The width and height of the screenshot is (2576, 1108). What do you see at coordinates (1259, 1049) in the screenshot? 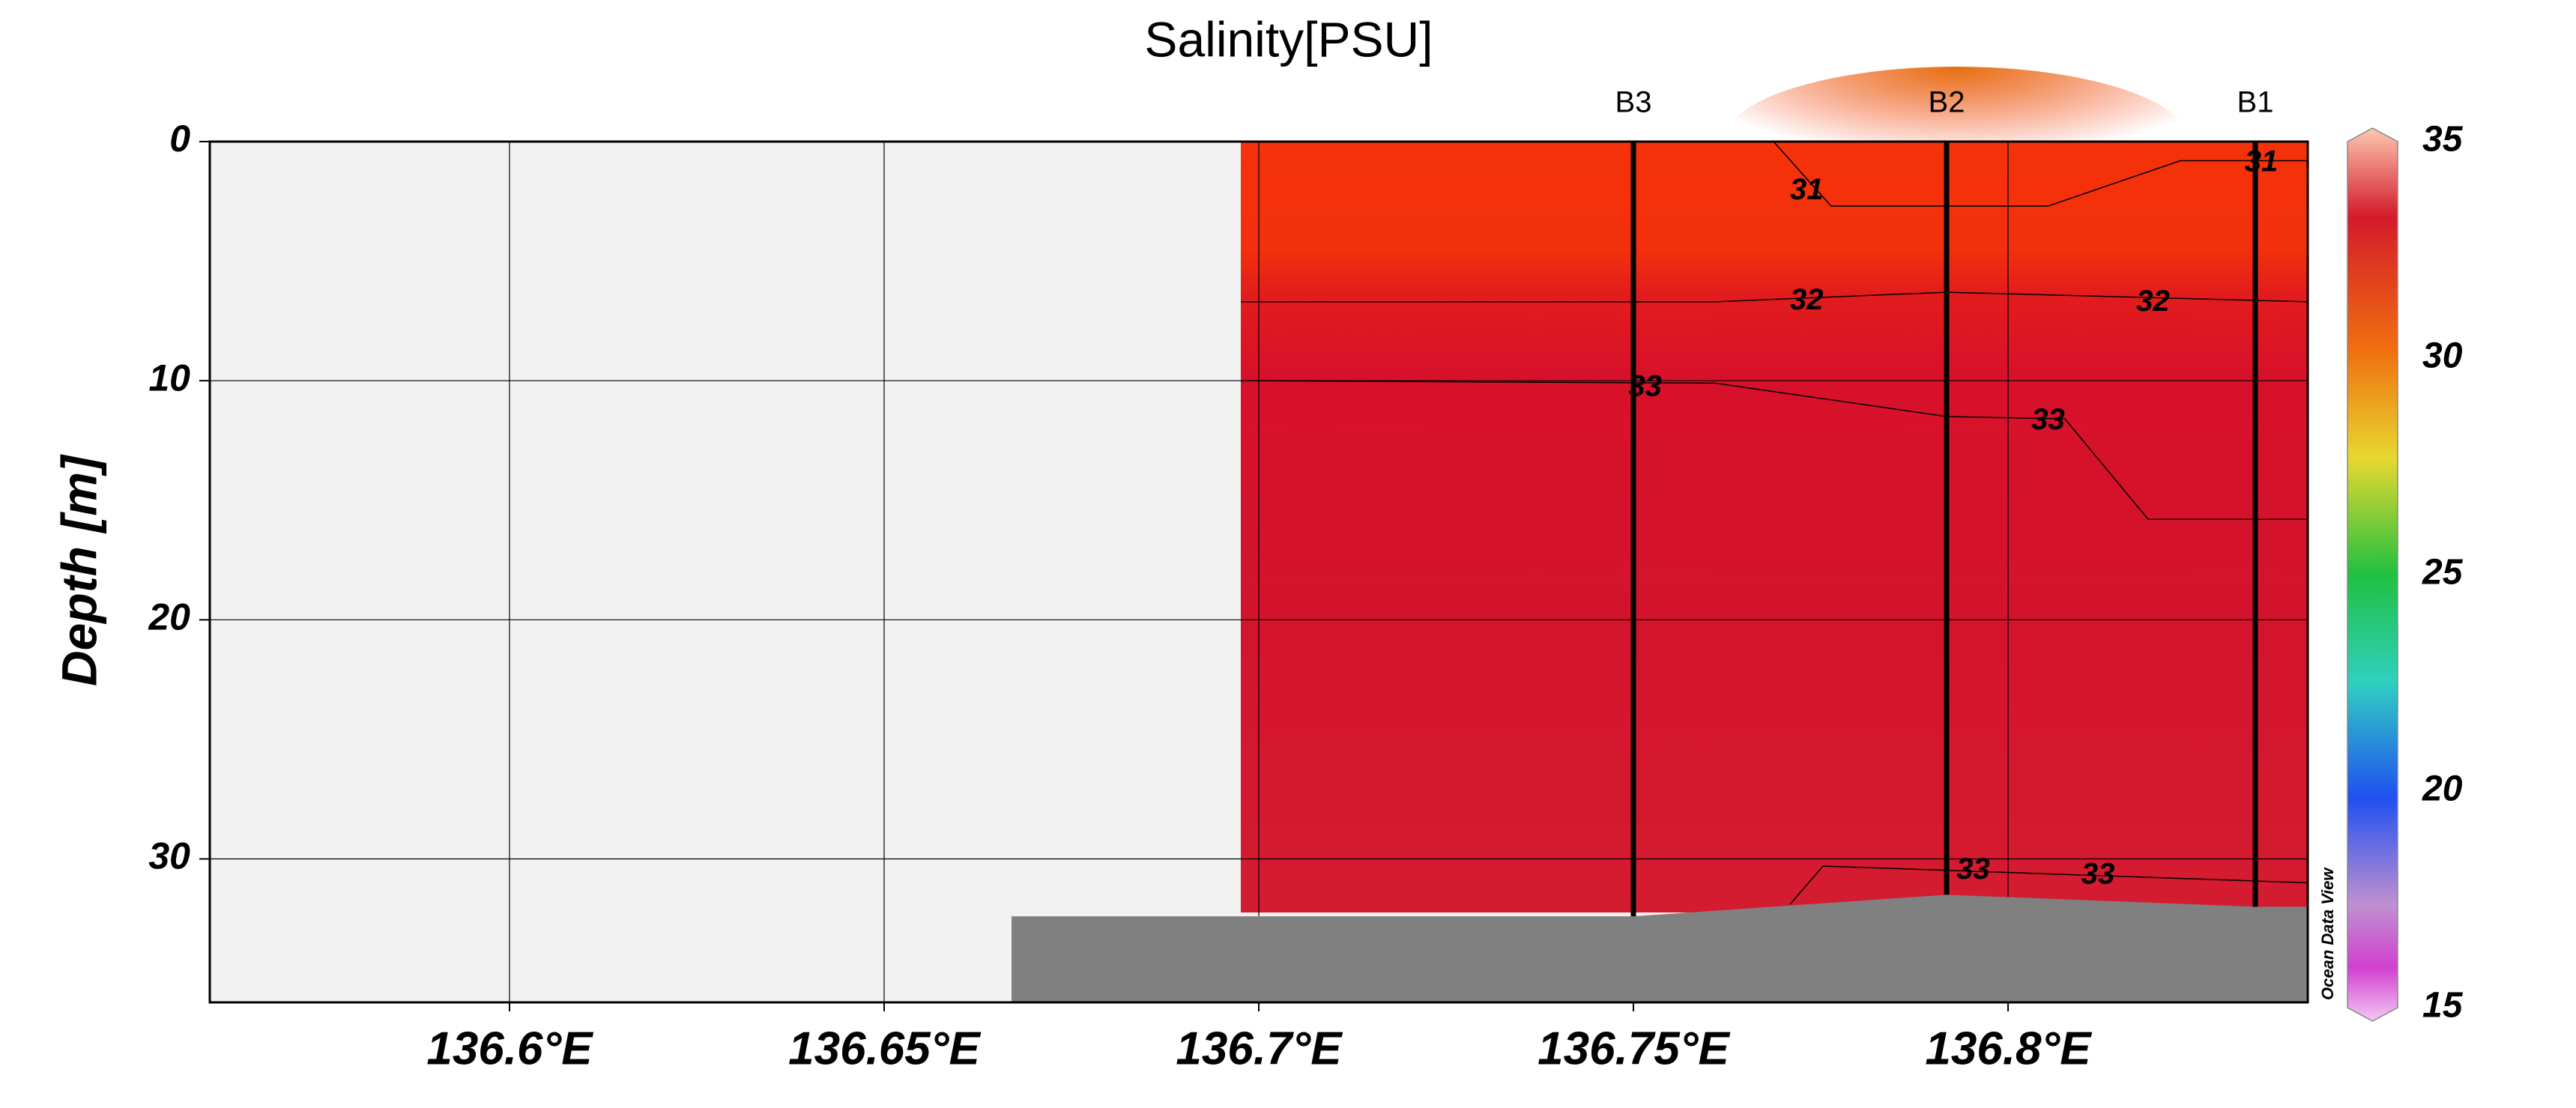
I see `x-tick-label: 136.7°E` at bounding box center [1259, 1049].